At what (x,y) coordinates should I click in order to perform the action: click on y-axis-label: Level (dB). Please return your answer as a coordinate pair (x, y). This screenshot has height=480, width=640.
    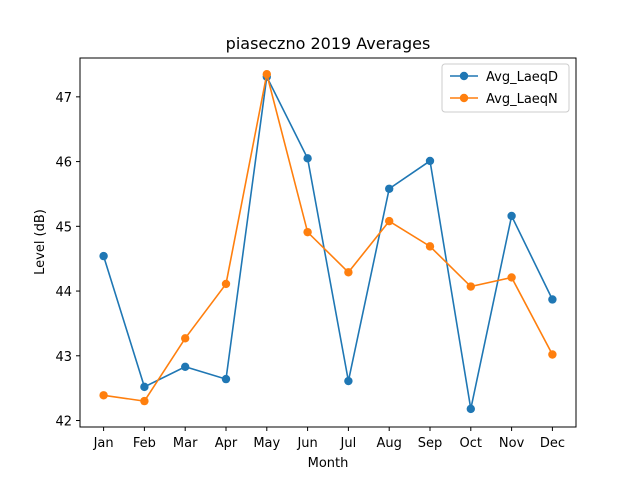
    Looking at the image, I should click on (40, 242).